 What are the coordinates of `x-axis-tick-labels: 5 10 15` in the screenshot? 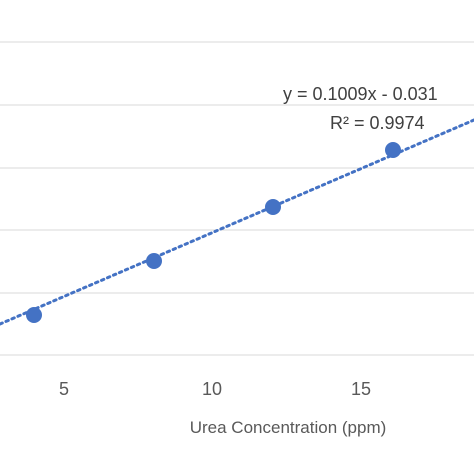 It's located at (215, 389).